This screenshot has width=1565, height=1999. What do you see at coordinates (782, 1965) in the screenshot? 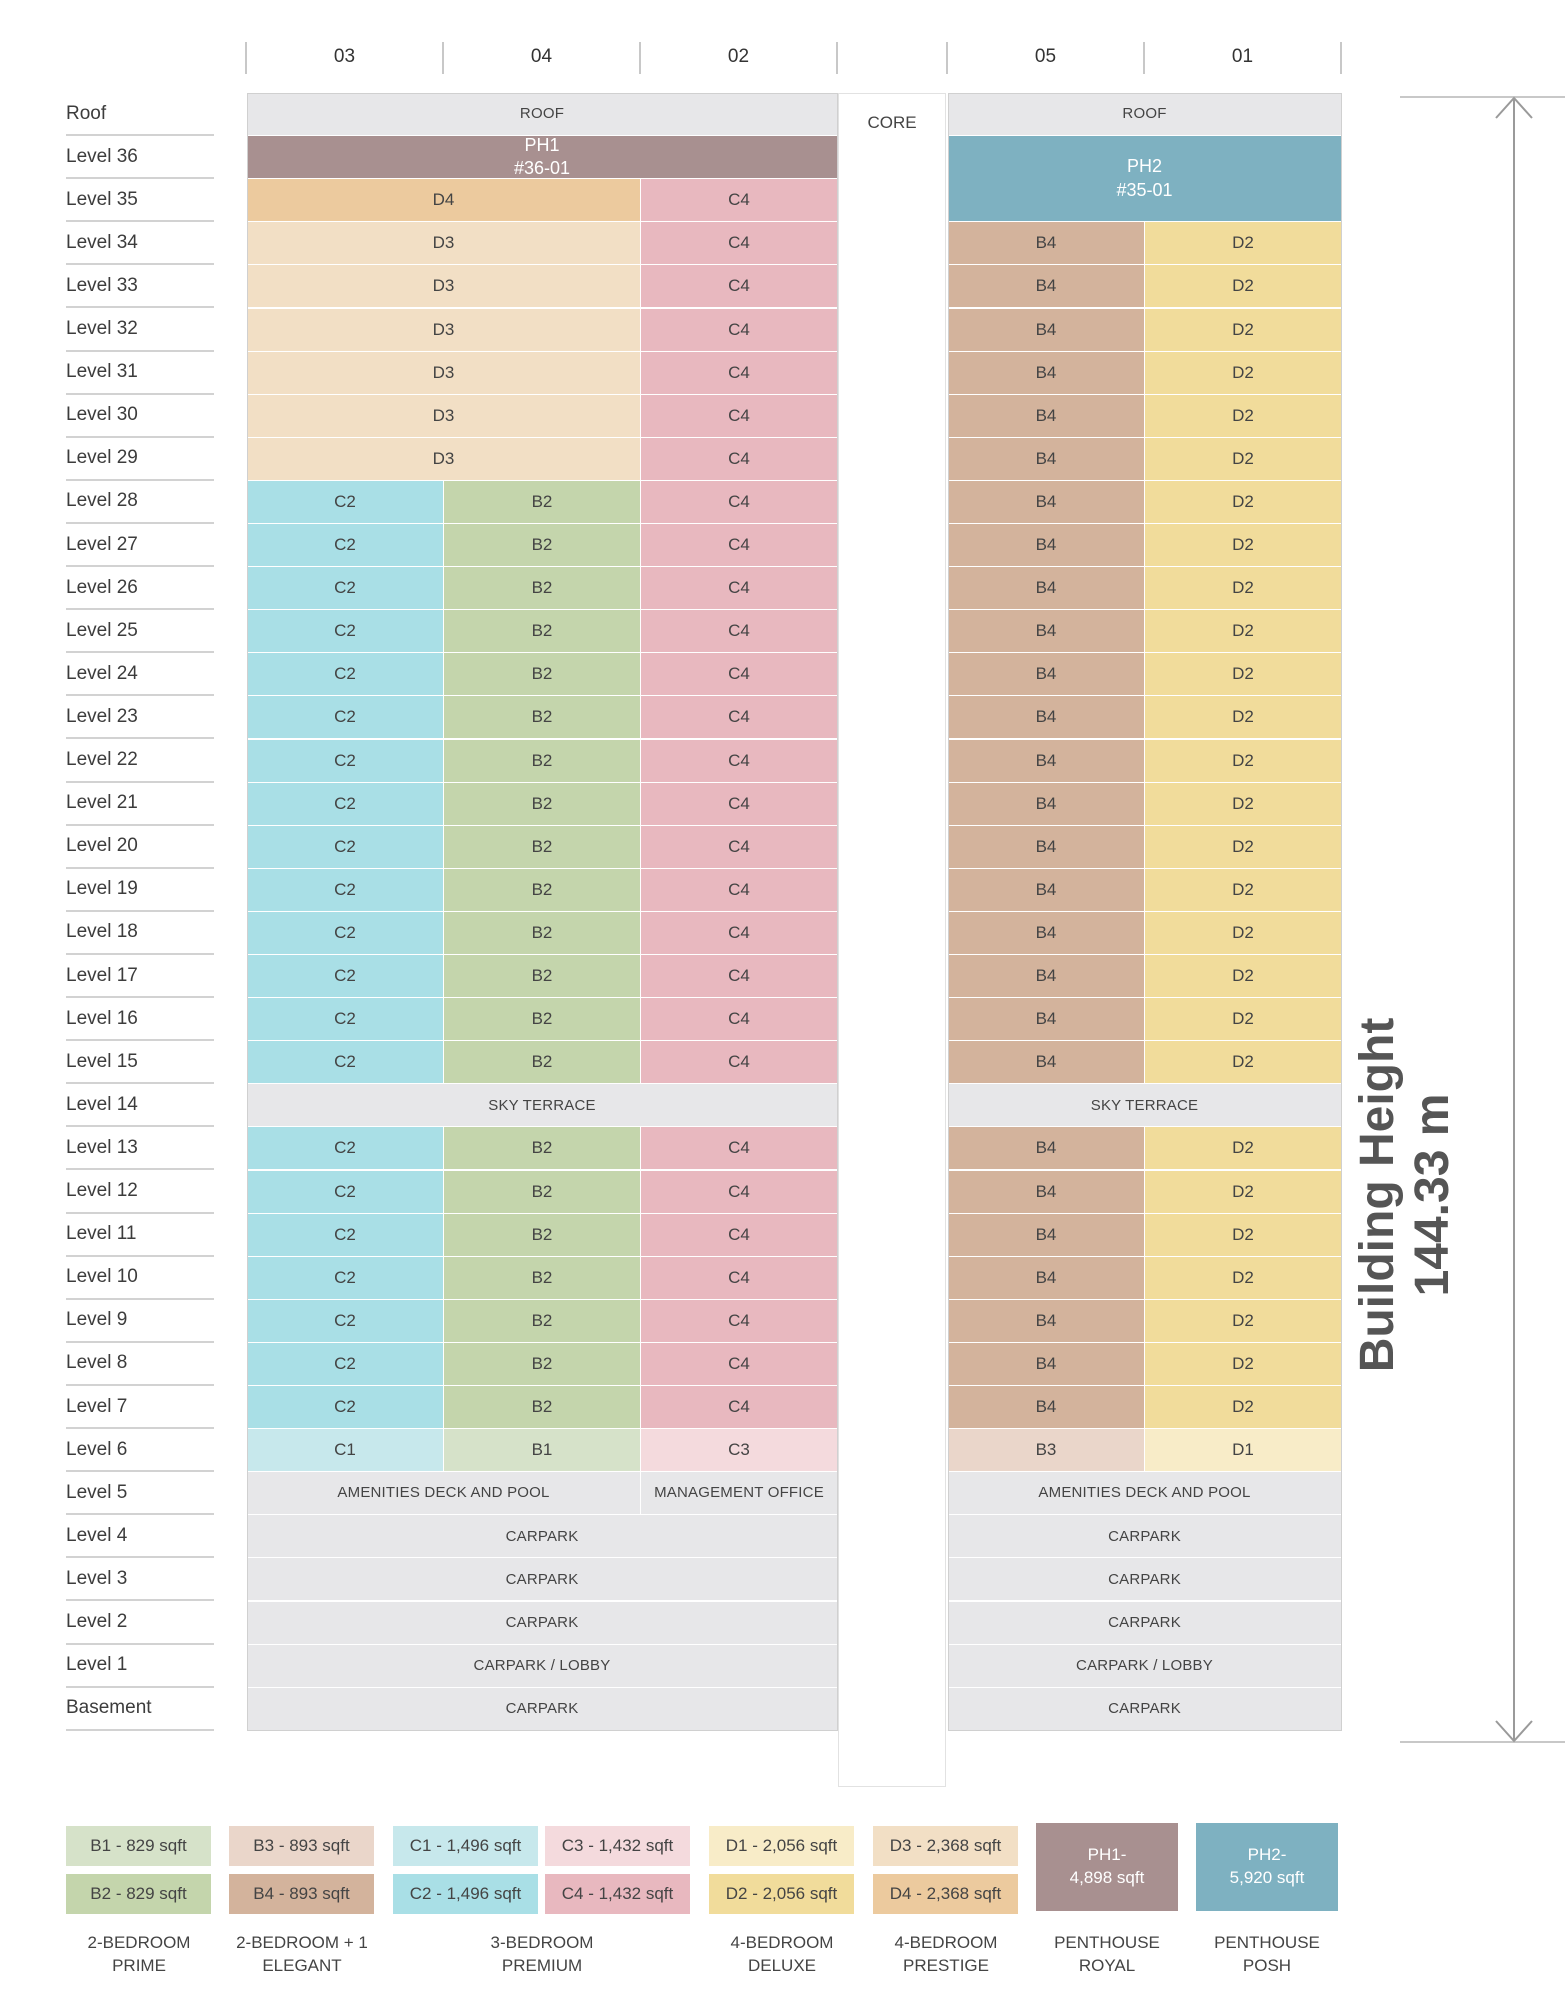
I see `category-line: DELUXE` at bounding box center [782, 1965].